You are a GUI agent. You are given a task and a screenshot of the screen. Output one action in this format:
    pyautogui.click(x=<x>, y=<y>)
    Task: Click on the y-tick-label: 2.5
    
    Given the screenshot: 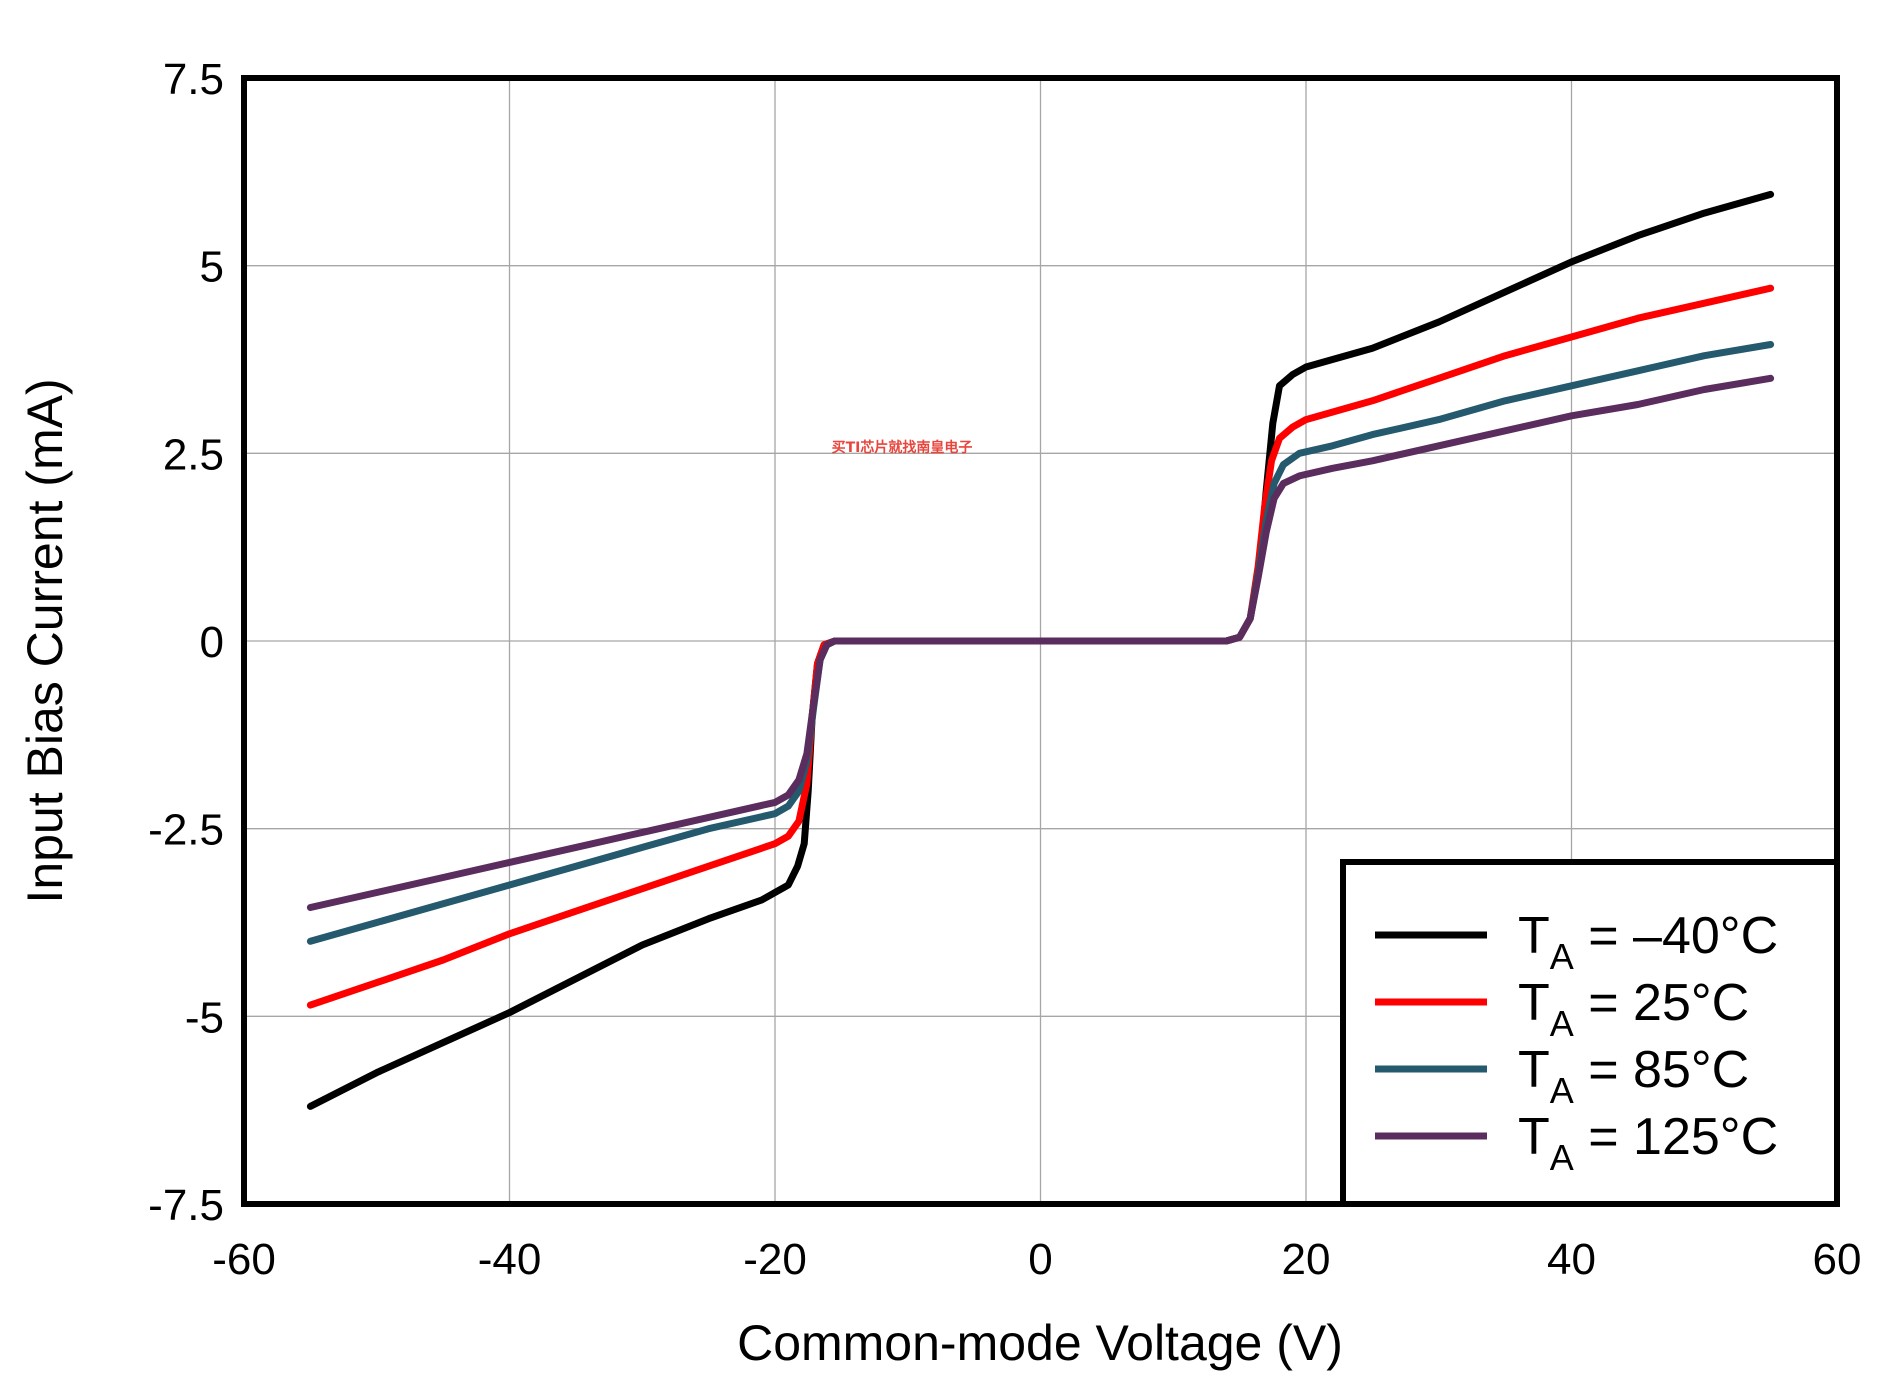 What is the action you would take?
    pyautogui.click(x=193, y=454)
    